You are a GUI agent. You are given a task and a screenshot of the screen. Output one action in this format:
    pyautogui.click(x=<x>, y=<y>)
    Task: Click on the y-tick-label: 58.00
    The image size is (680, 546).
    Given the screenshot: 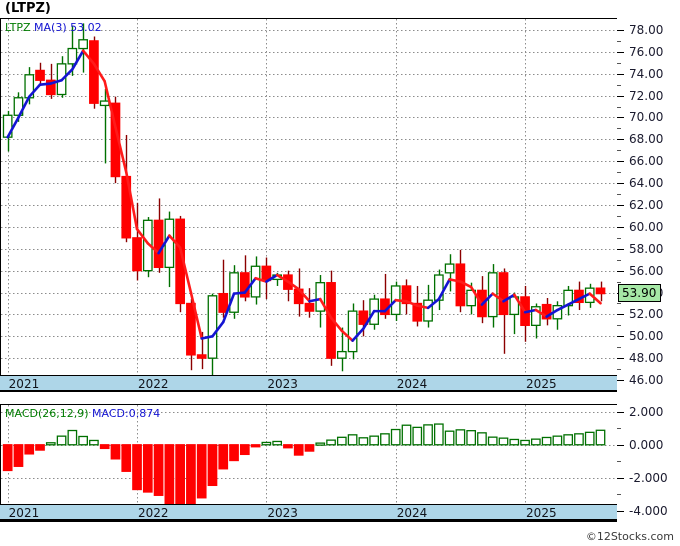 What is the action you would take?
    pyautogui.click(x=646, y=248)
    